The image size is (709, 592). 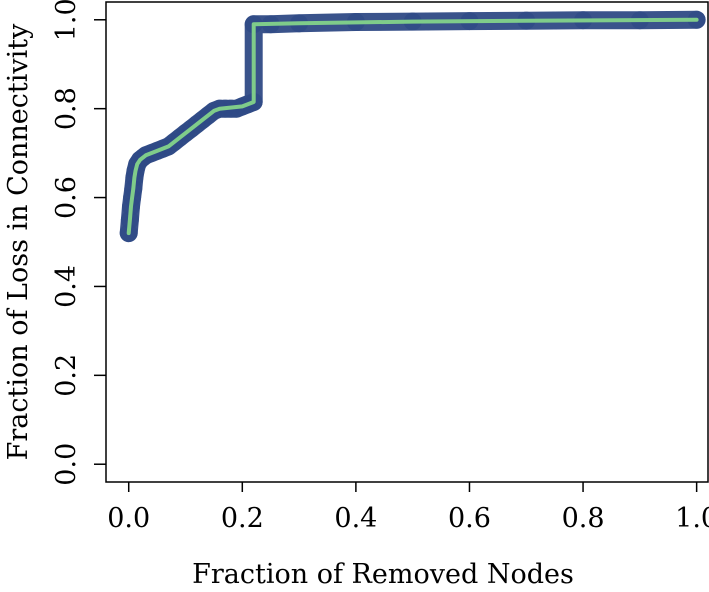 I want to click on y-tick-label: 0.2, so click(x=66, y=375).